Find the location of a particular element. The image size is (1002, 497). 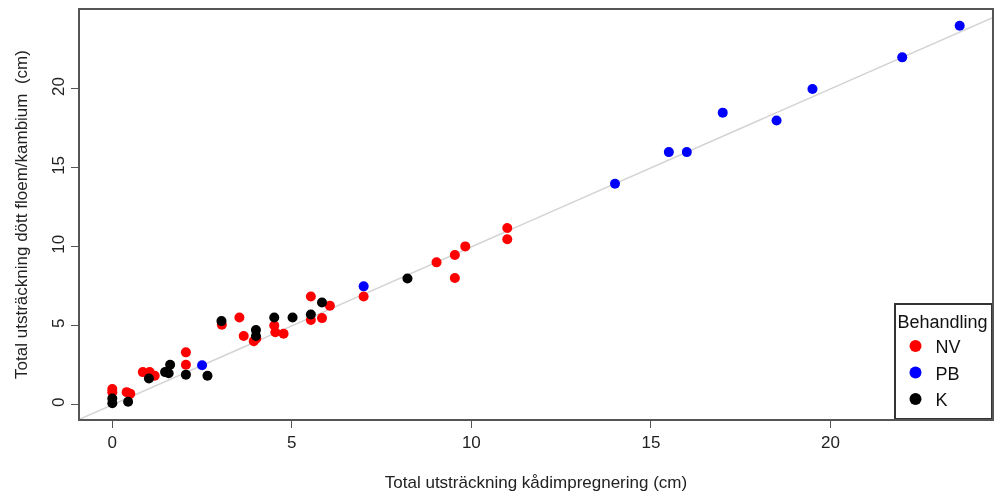

y-tick-label: 10 is located at coordinates (59, 244).